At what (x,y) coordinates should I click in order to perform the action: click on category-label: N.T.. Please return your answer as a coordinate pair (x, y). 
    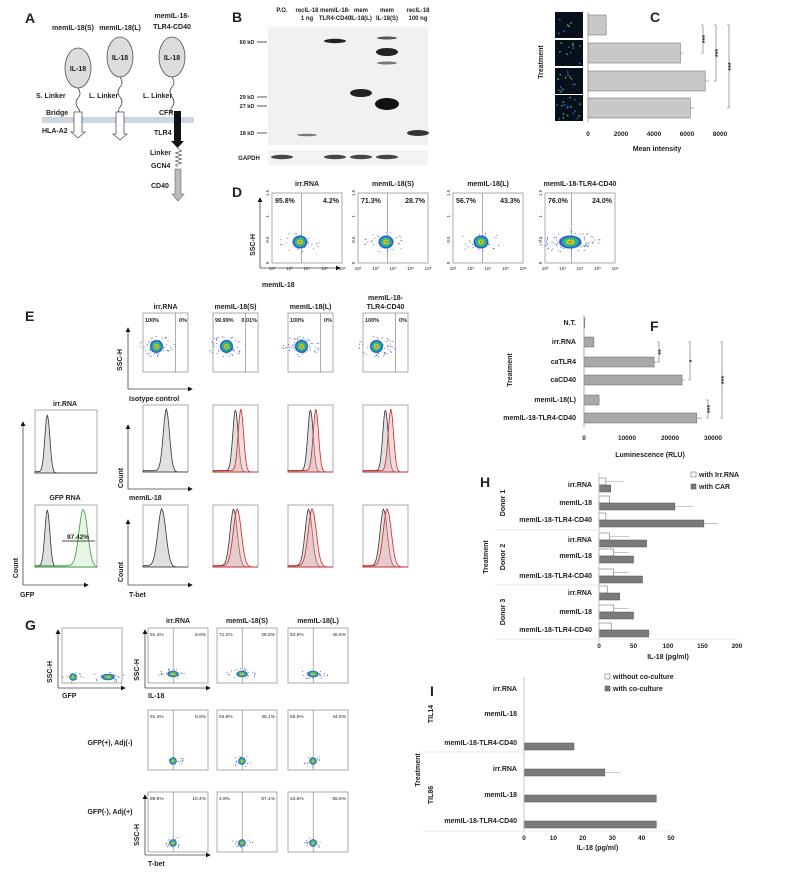
    Looking at the image, I should click on (570, 323).